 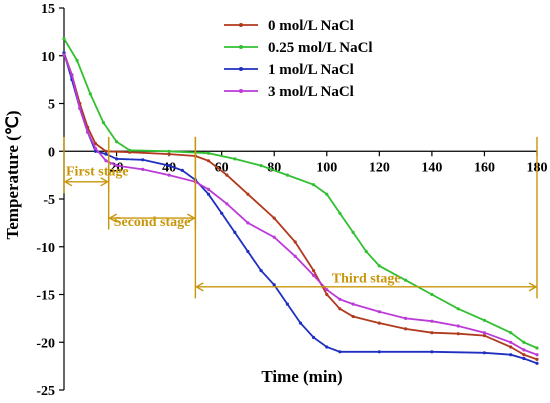 I want to click on y-tick-label: -15, so click(x=45, y=296).